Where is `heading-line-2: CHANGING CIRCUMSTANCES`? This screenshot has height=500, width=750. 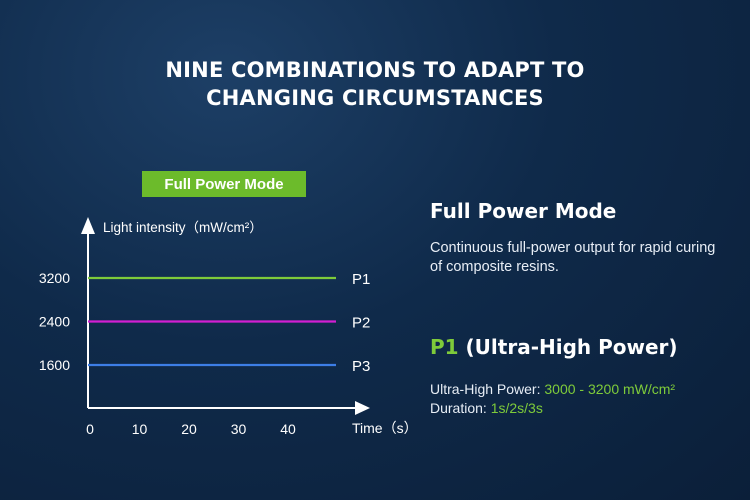
heading-line-2: CHANGING CIRCUMSTANCES is located at coordinates (375, 98).